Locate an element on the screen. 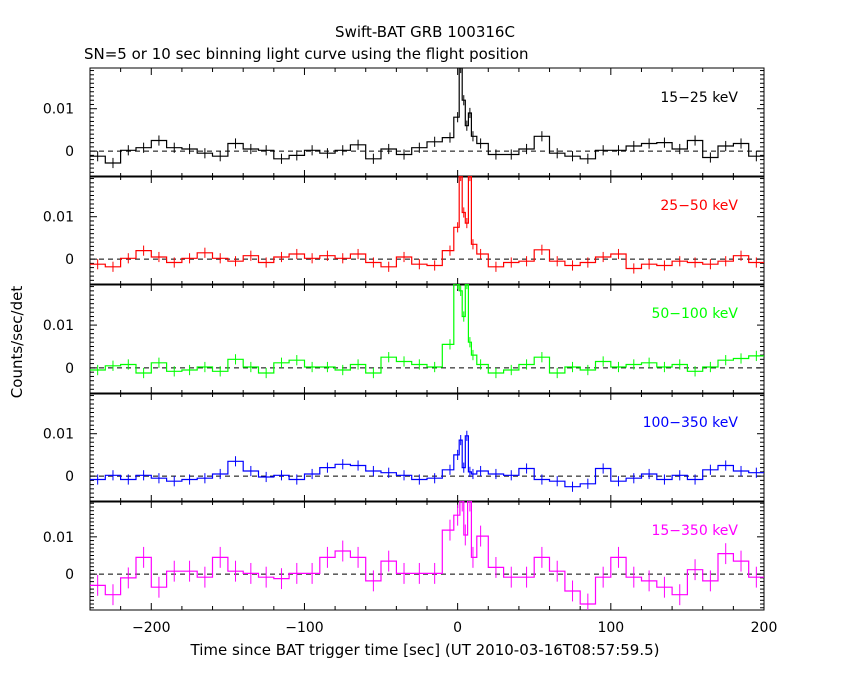 This screenshot has height=680, width=850. panel-5: 0 0.01 15−350 keV is located at coordinates (404, 555).